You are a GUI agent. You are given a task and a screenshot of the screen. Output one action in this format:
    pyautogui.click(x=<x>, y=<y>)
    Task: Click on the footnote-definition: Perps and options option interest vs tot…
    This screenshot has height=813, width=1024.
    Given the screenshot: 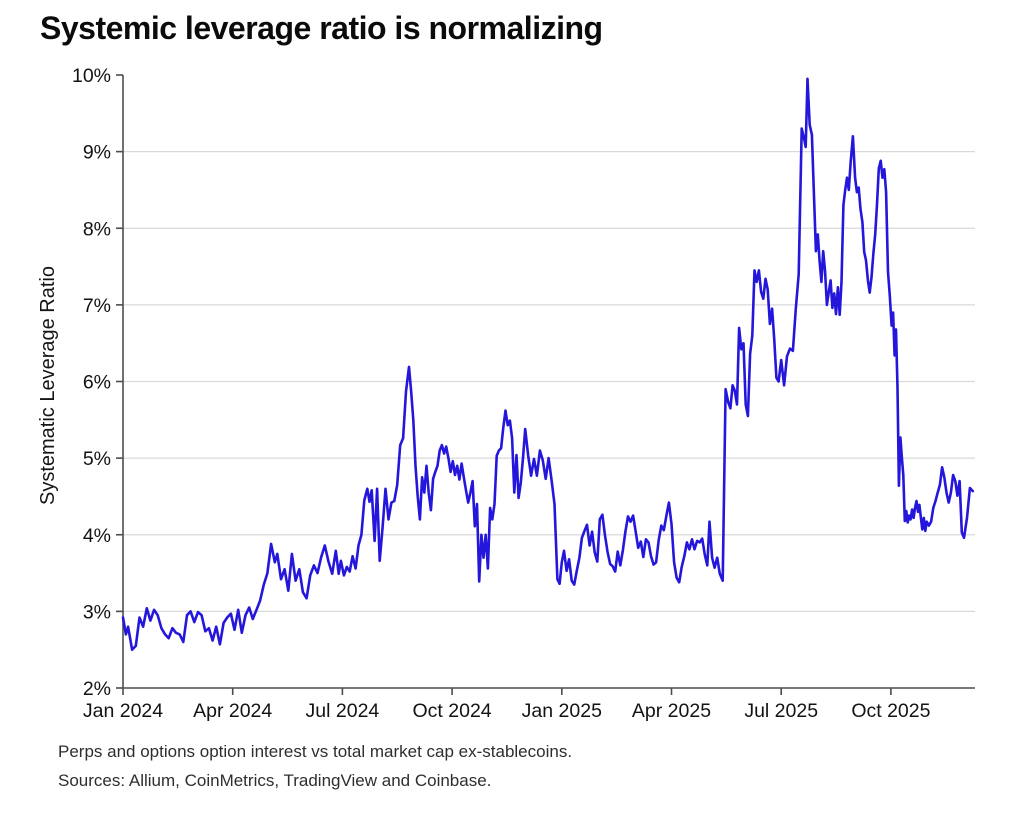 What is the action you would take?
    pyautogui.click(x=315, y=751)
    